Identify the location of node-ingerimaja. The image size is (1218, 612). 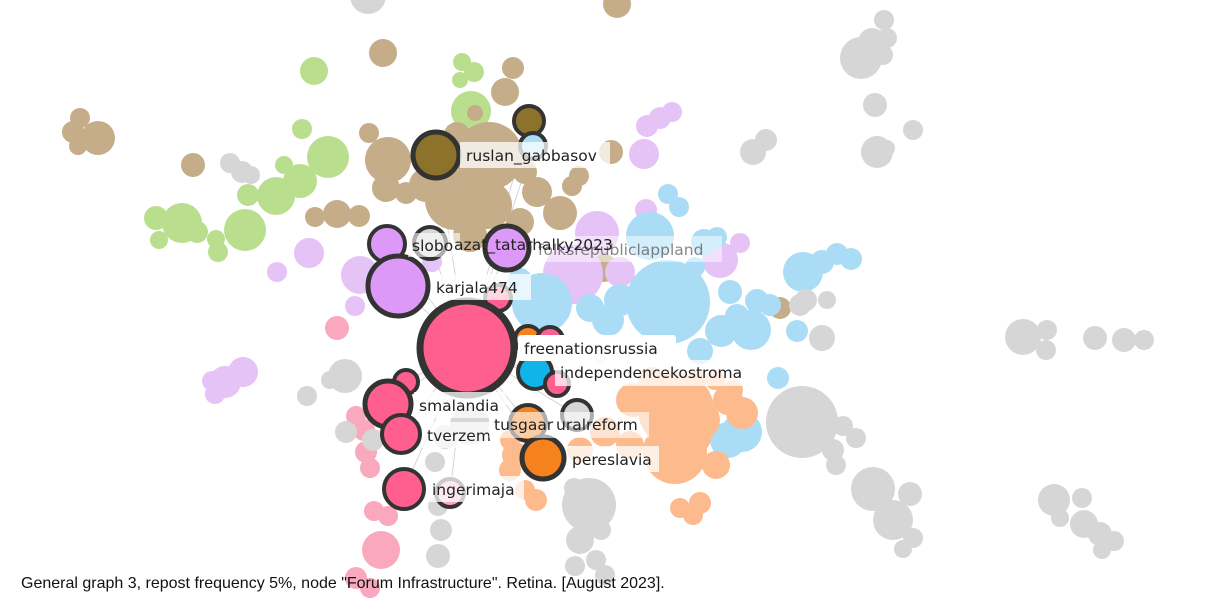
(404, 489).